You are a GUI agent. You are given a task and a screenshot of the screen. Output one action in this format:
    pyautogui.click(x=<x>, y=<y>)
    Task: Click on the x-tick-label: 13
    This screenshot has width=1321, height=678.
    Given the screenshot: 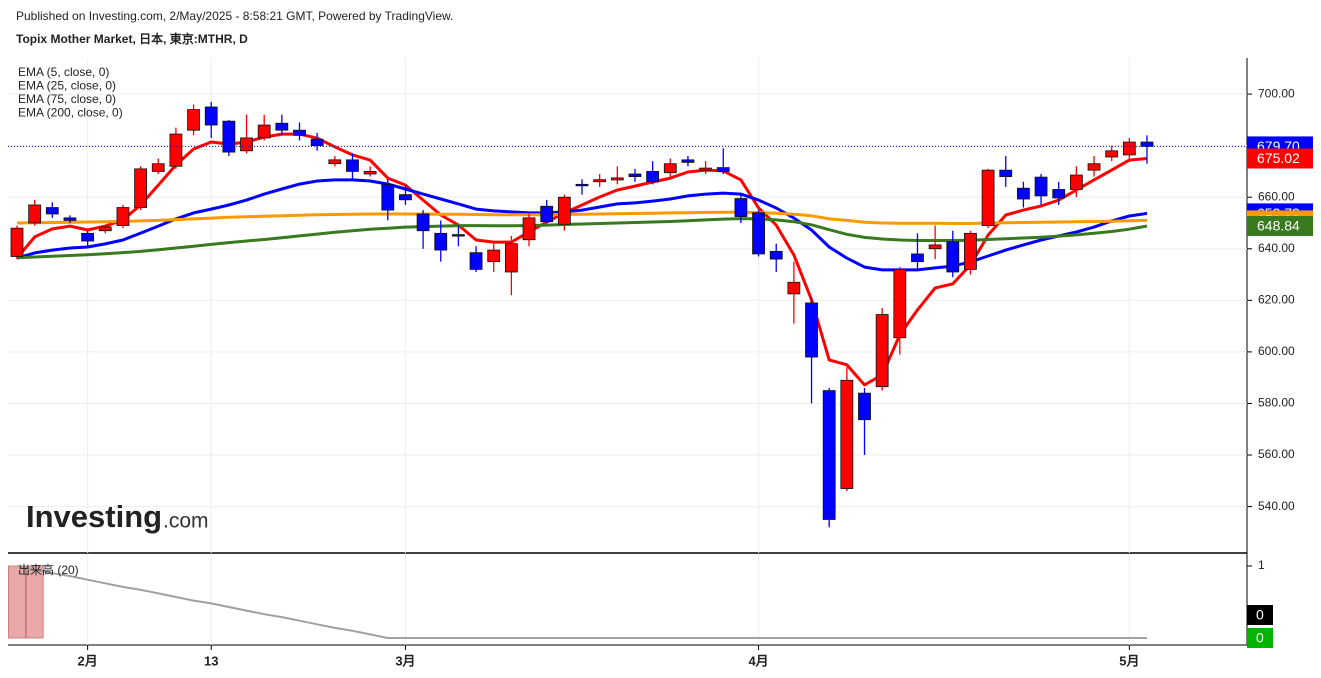 What is the action you would take?
    pyautogui.click(x=211, y=660)
    